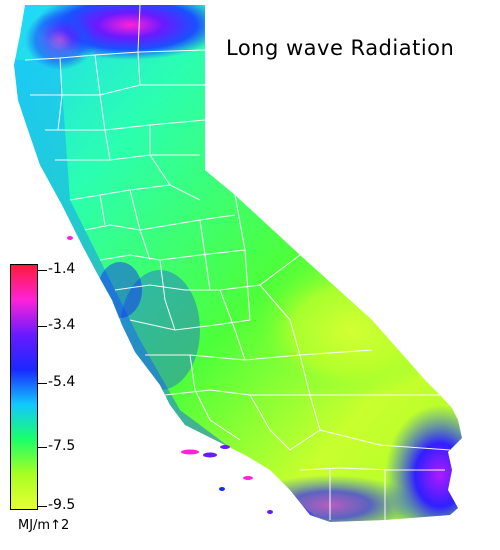  What do you see at coordinates (62, 269) in the screenshot?
I see `colorbar-label: -1.4` at bounding box center [62, 269].